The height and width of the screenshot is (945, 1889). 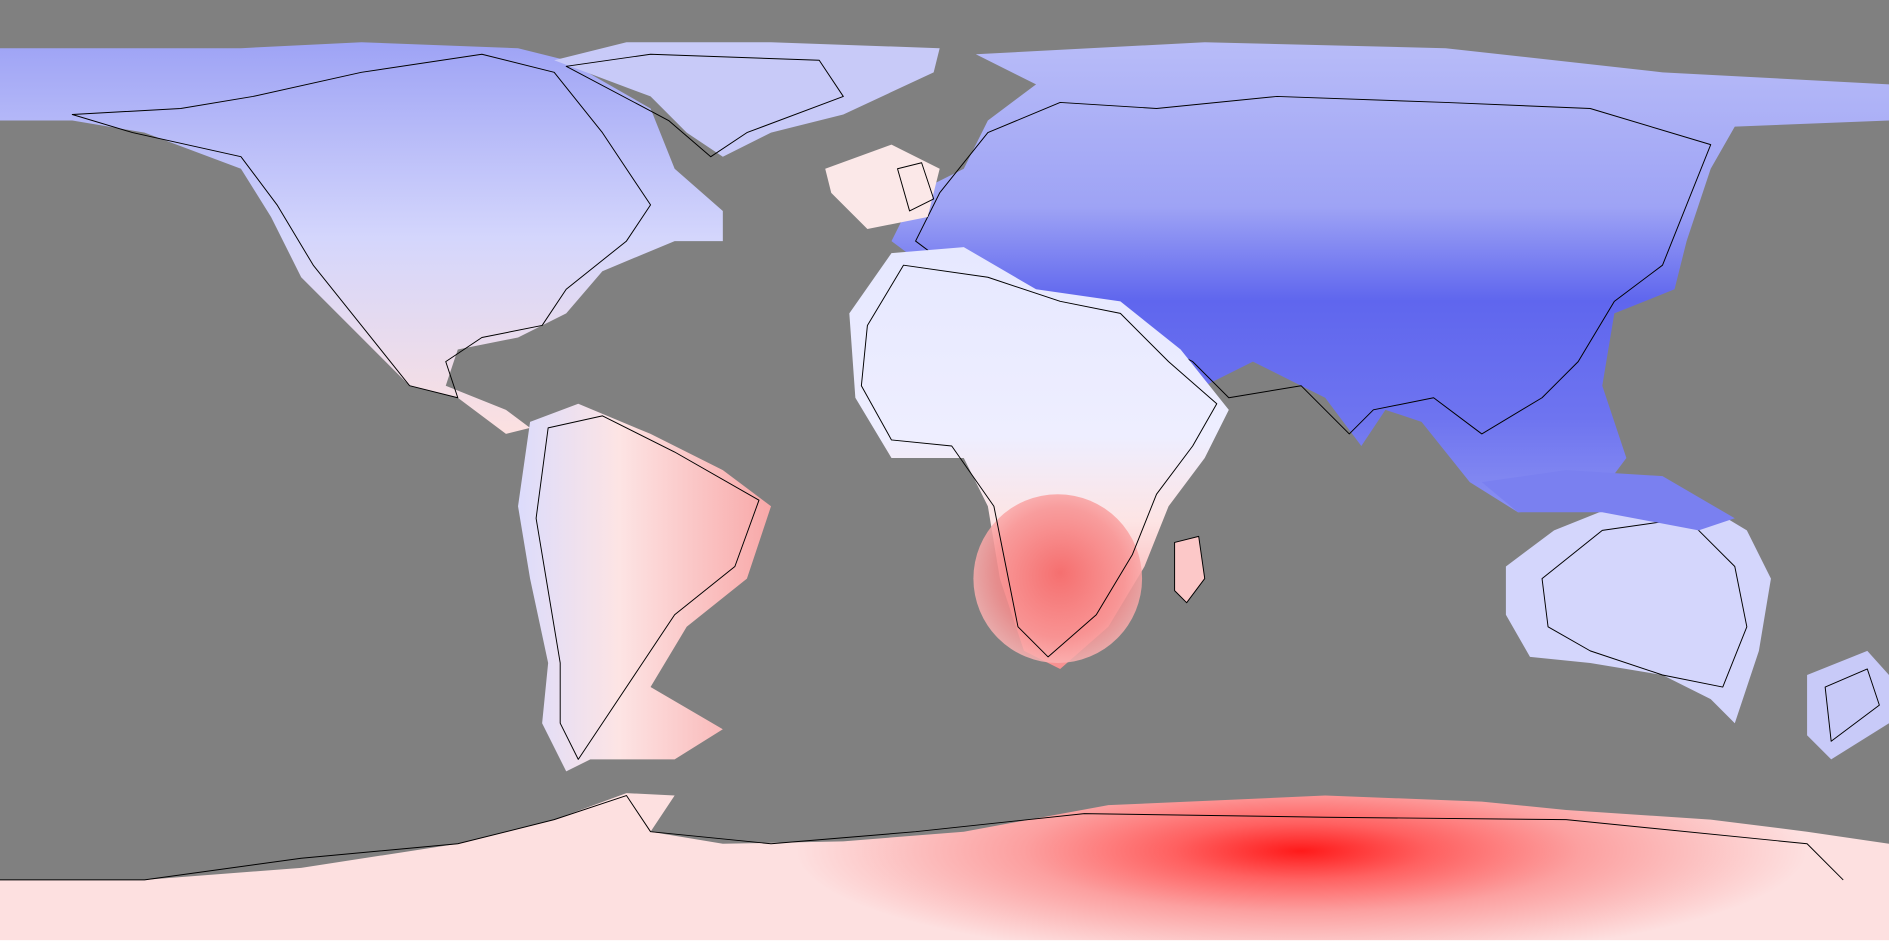 What do you see at coordinates (1608, 500) in the screenshot?
I see `maritime-se-asia` at bounding box center [1608, 500].